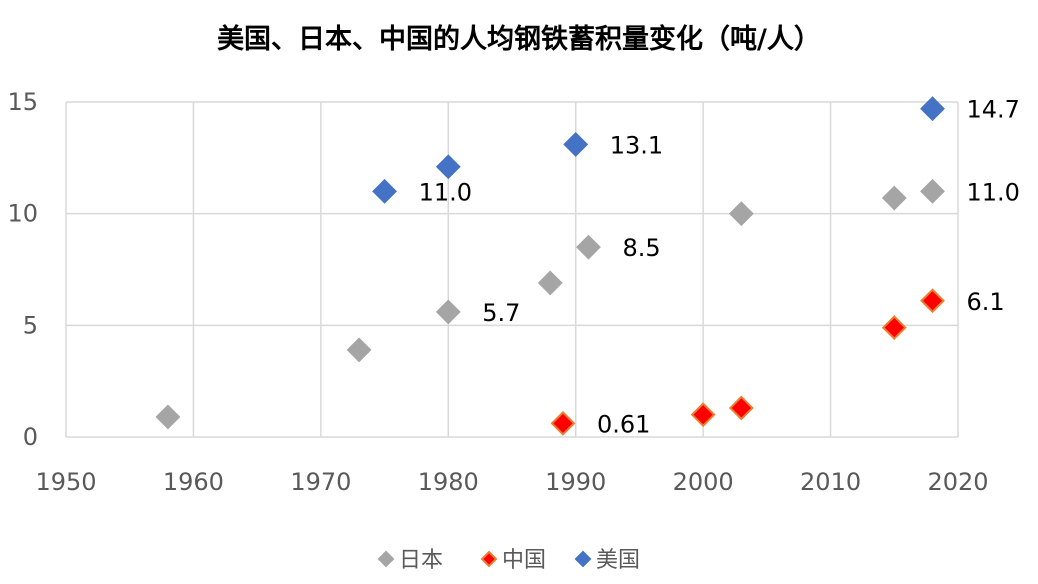 Image resolution: width=1038 pixels, height=584 pixels. What do you see at coordinates (524, 560) in the screenshot?
I see `legend-label: 中国` at bounding box center [524, 560].